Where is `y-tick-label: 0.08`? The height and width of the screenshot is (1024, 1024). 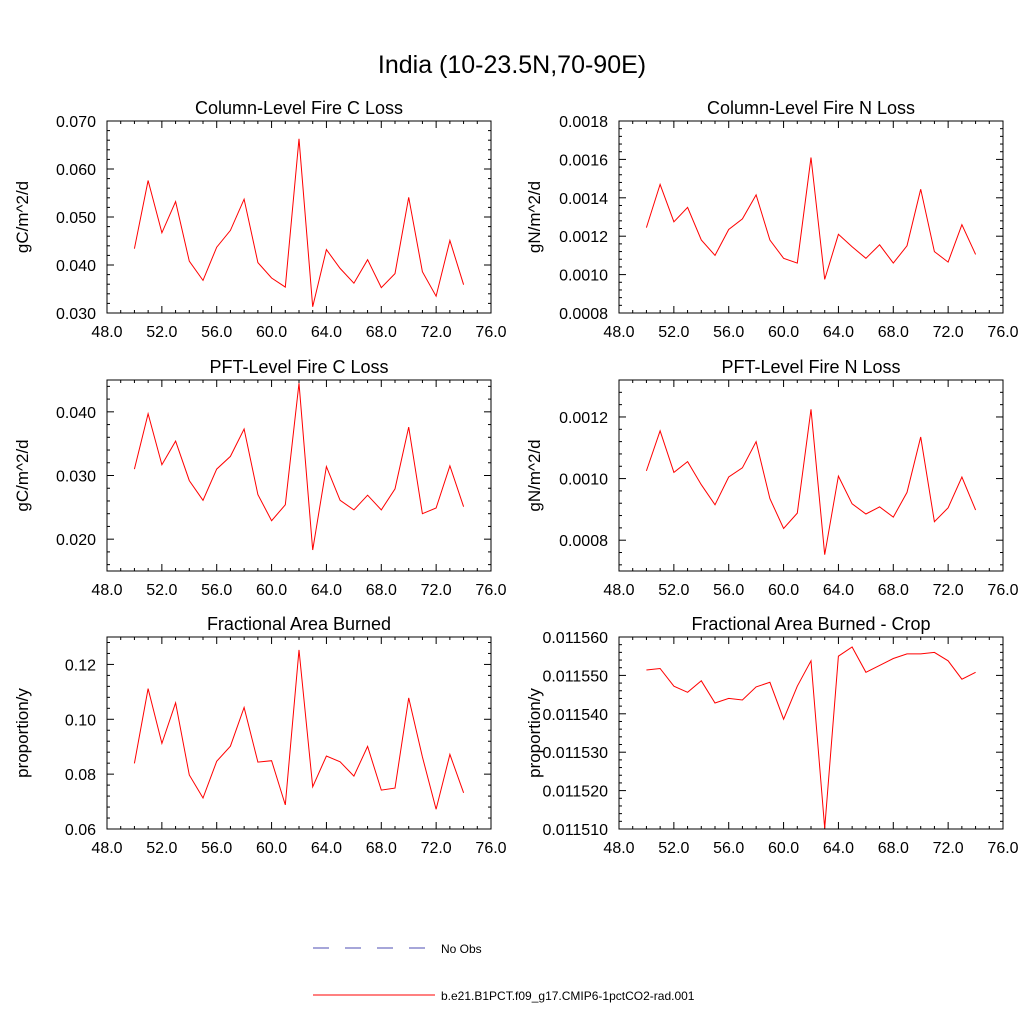
y-tick-label: 0.08 is located at coordinates (80, 775).